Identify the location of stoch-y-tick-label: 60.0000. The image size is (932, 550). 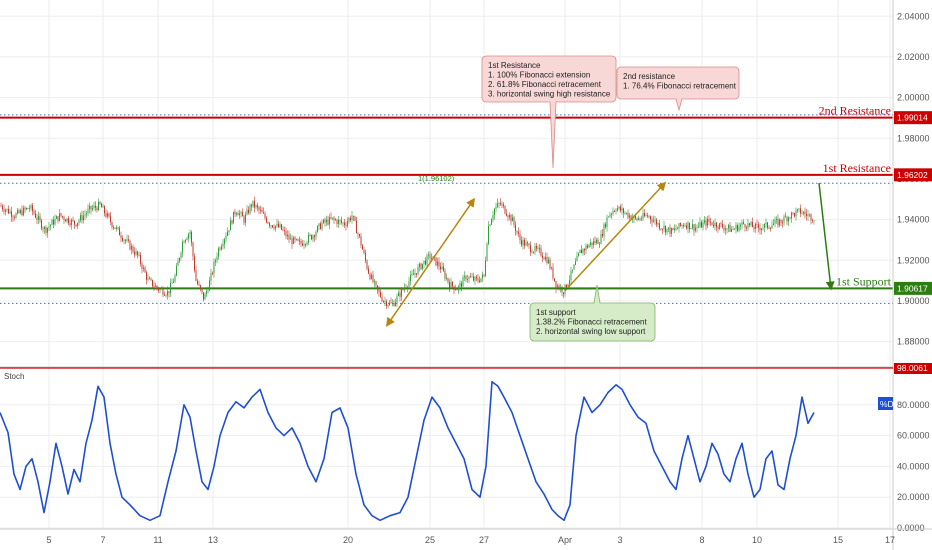
(913, 436).